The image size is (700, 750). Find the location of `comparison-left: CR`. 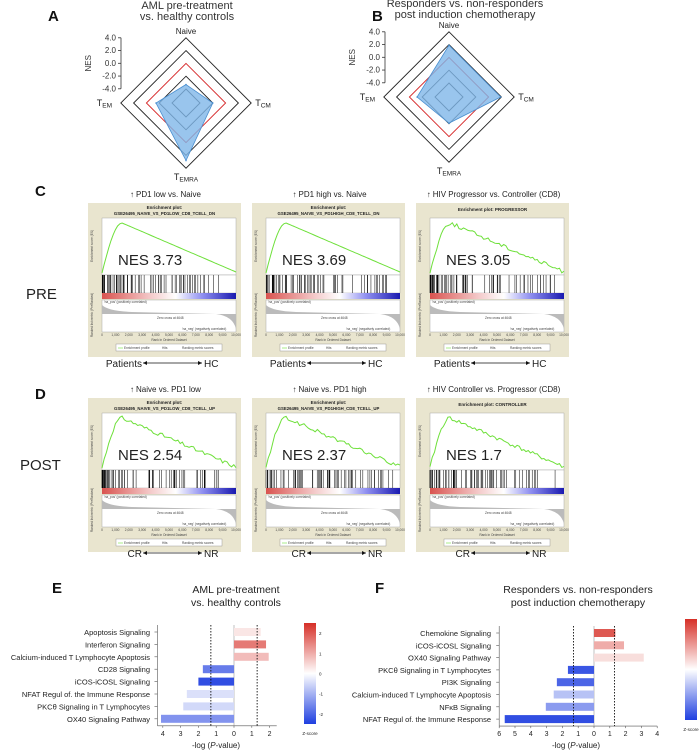

comparison-left: CR is located at coordinates (135, 554).